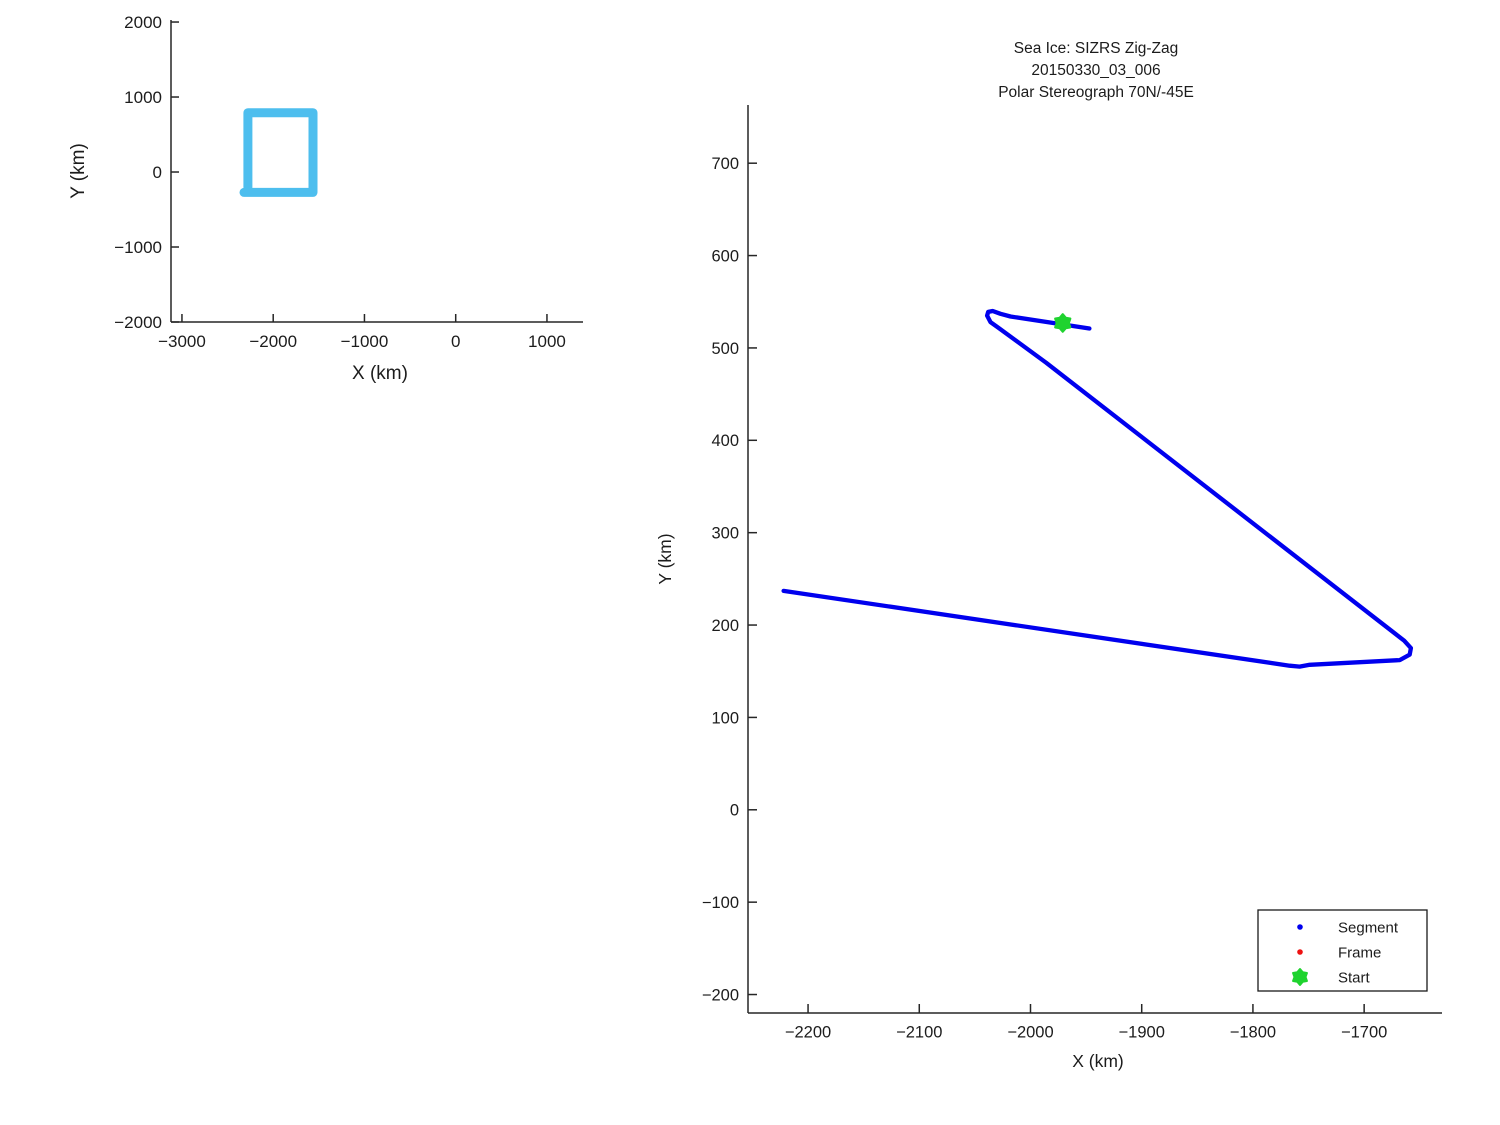 This screenshot has height=1125, width=1500. What do you see at coordinates (1063, 323) in the screenshot?
I see `start-marker` at bounding box center [1063, 323].